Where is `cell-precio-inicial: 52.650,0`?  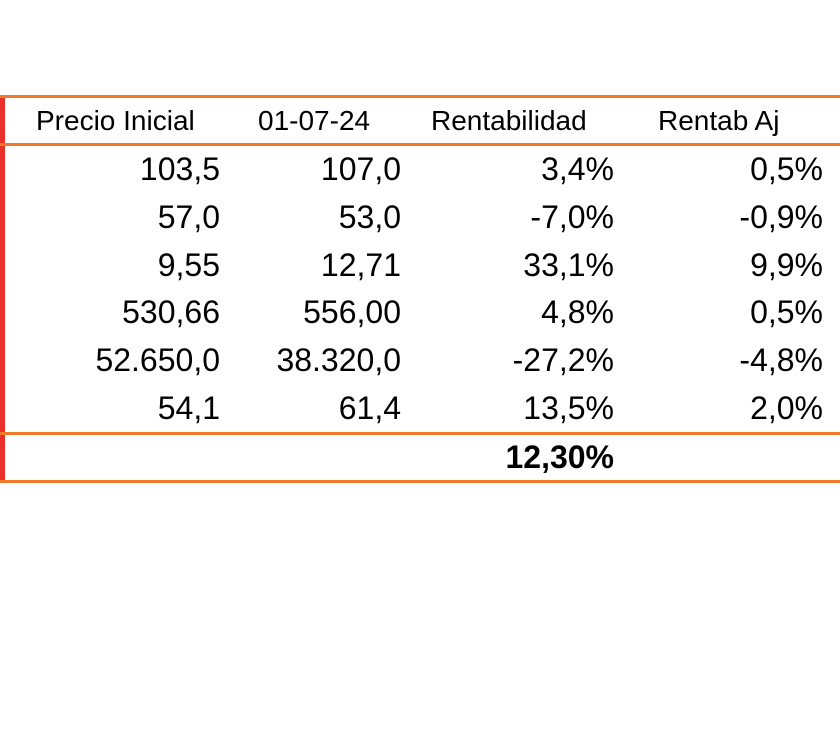
cell-precio-inicial: 52.650,0 is located at coordinates (157, 360).